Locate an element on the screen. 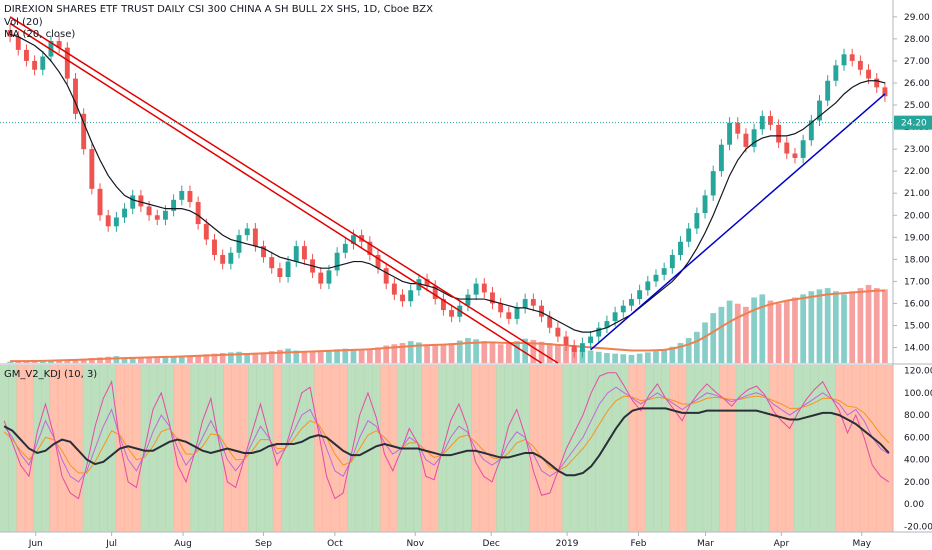 The width and height of the screenshot is (932, 550). time-axis-label: Mar is located at coordinates (705, 544).